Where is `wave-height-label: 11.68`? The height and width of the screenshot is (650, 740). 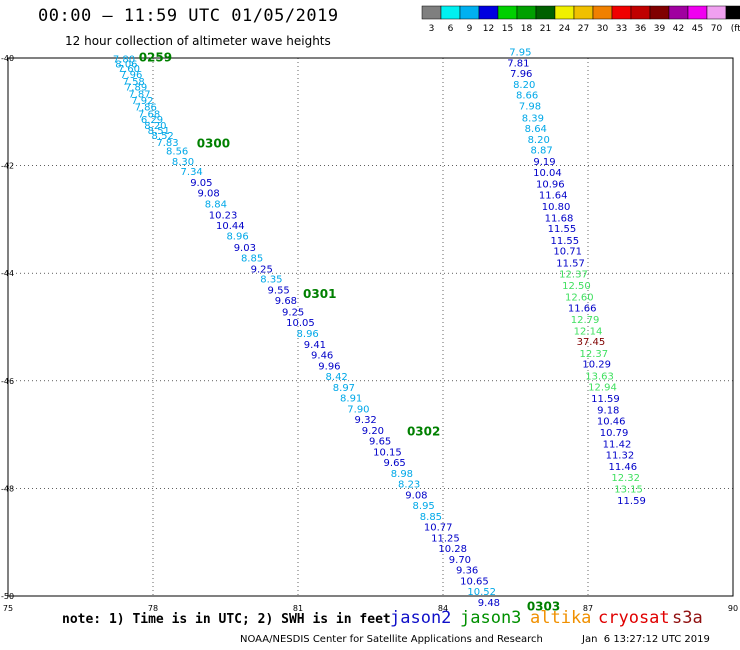
wave-height-label: 11.68 is located at coordinates (559, 218).